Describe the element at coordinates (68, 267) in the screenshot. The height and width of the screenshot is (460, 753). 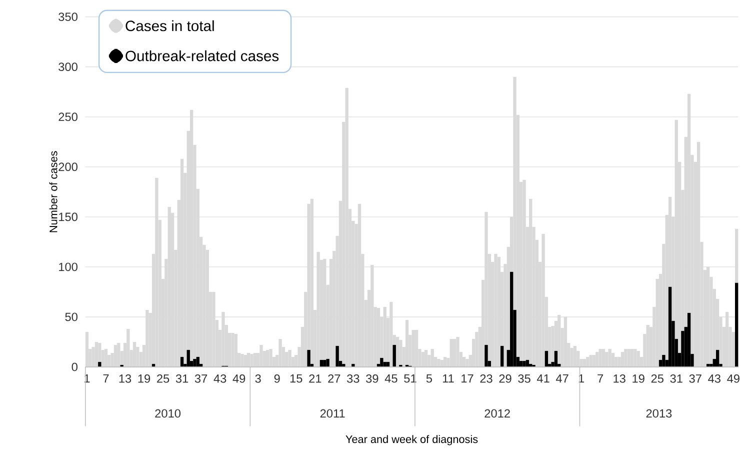
I see `y-tick-label: 100` at that location.